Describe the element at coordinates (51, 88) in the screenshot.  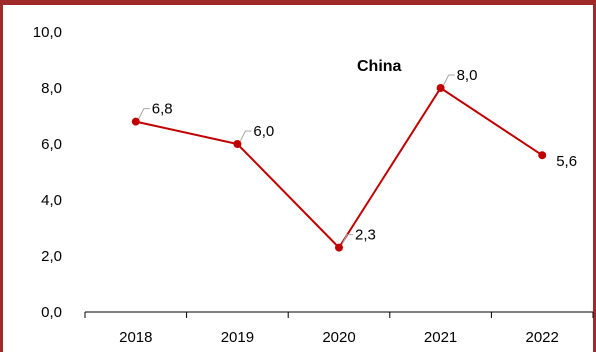
I see `y-tick-label: 8,0` at that location.